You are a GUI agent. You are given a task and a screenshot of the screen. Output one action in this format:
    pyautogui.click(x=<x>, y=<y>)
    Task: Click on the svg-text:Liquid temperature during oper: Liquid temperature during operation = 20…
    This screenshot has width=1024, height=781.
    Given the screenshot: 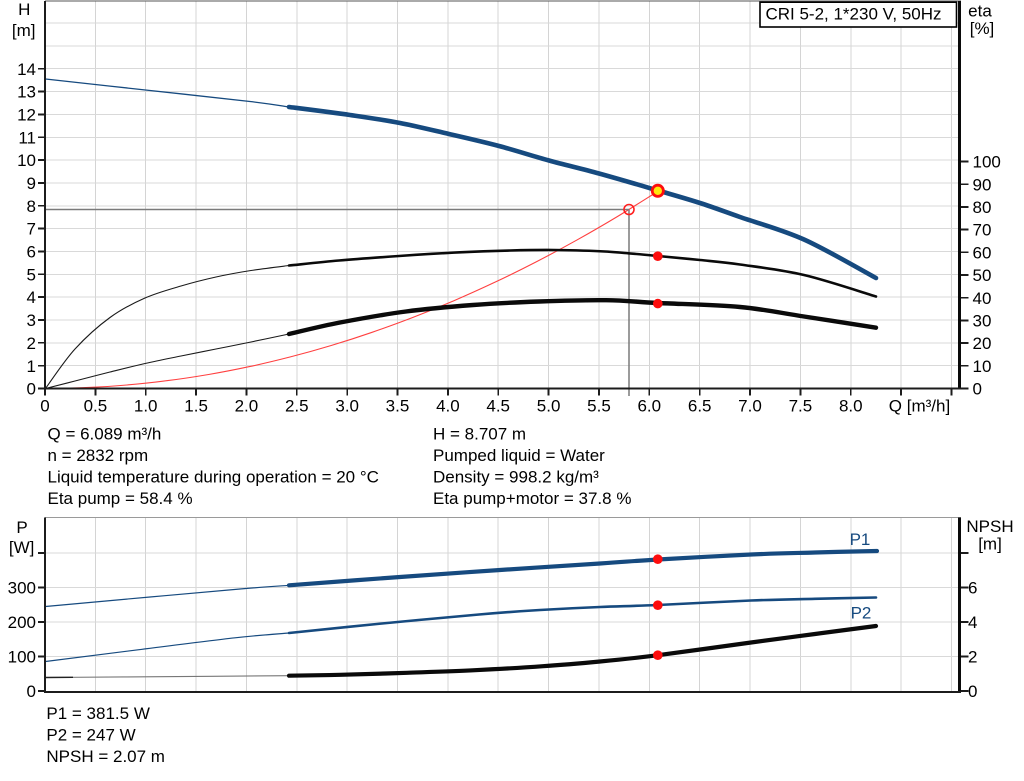 What is the action you would take?
    pyautogui.click(x=213, y=476)
    